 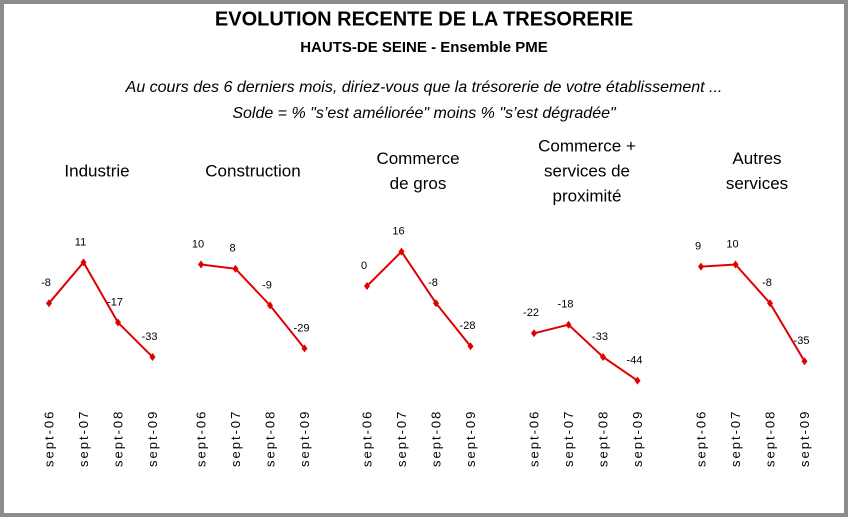 What do you see at coordinates (531, 313) in the screenshot?
I see `data-label: -22` at bounding box center [531, 313].